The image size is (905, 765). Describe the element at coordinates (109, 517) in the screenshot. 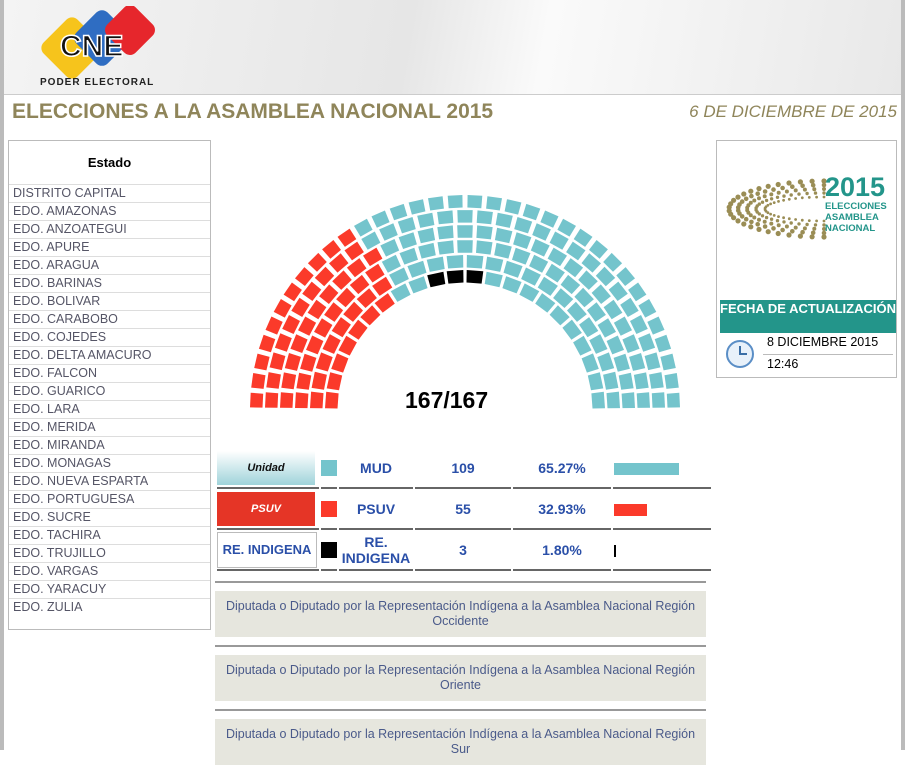

I see `state-item: EDO. SUCRE` at that location.